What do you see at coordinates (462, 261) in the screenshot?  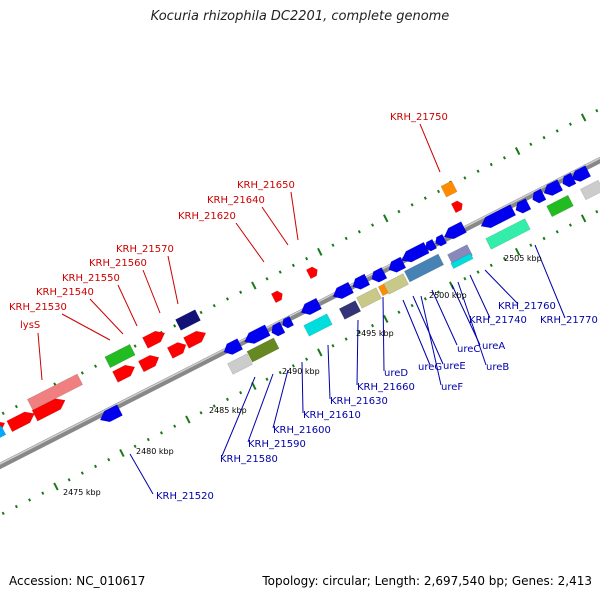 I see `cds-reverse-cyan` at bounding box center [462, 261].